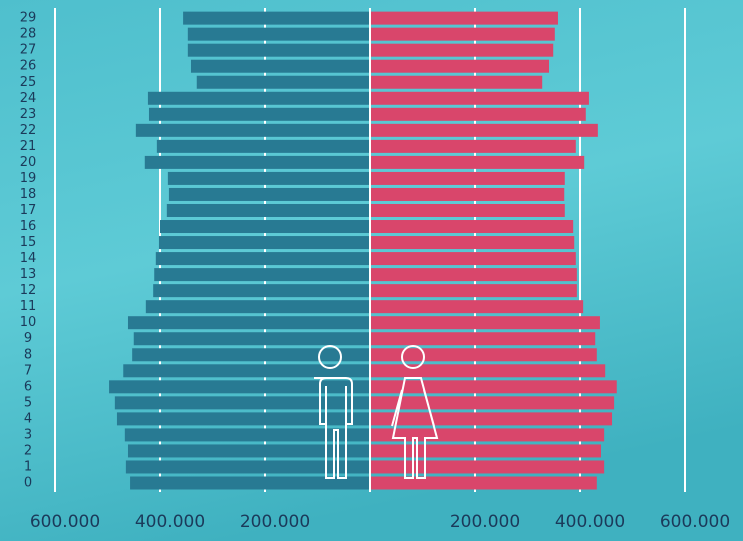 The width and height of the screenshot is (743, 541). Describe the element at coordinates (28, 258) in the screenshot. I see `y-tick-label: 14` at that location.